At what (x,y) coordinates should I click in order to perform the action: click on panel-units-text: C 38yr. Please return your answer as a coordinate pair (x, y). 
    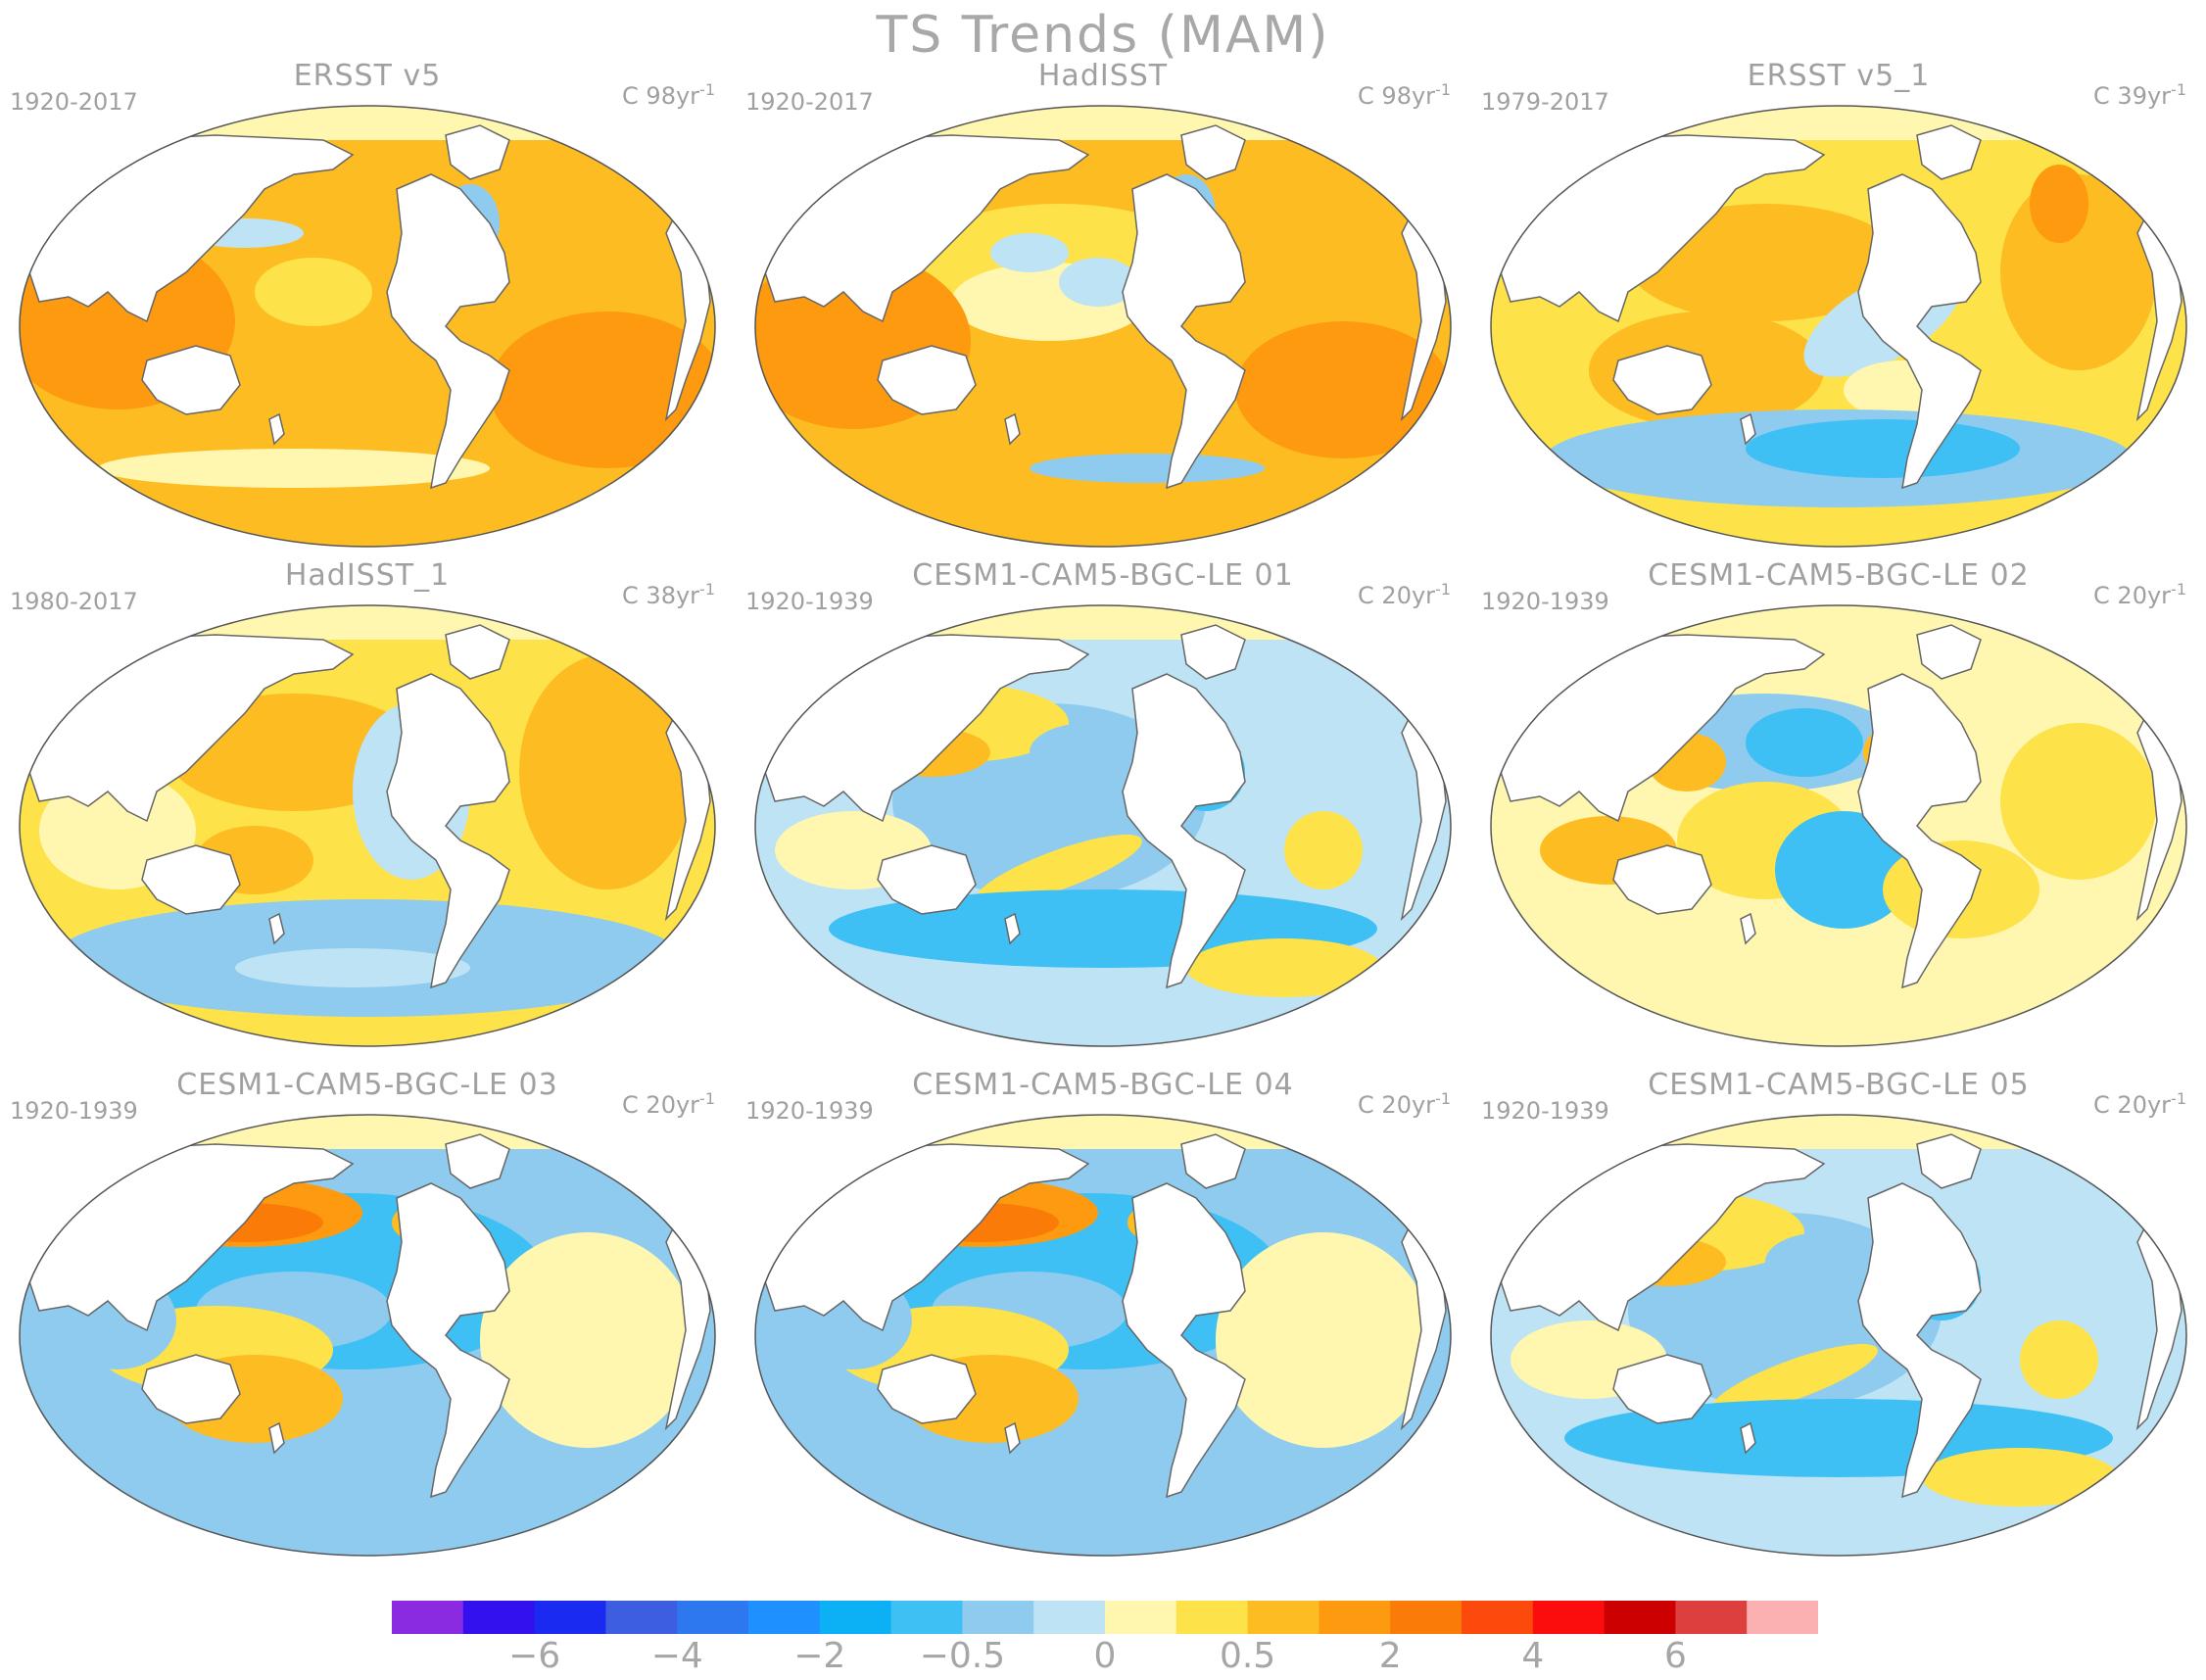
    Looking at the image, I should click on (661, 595).